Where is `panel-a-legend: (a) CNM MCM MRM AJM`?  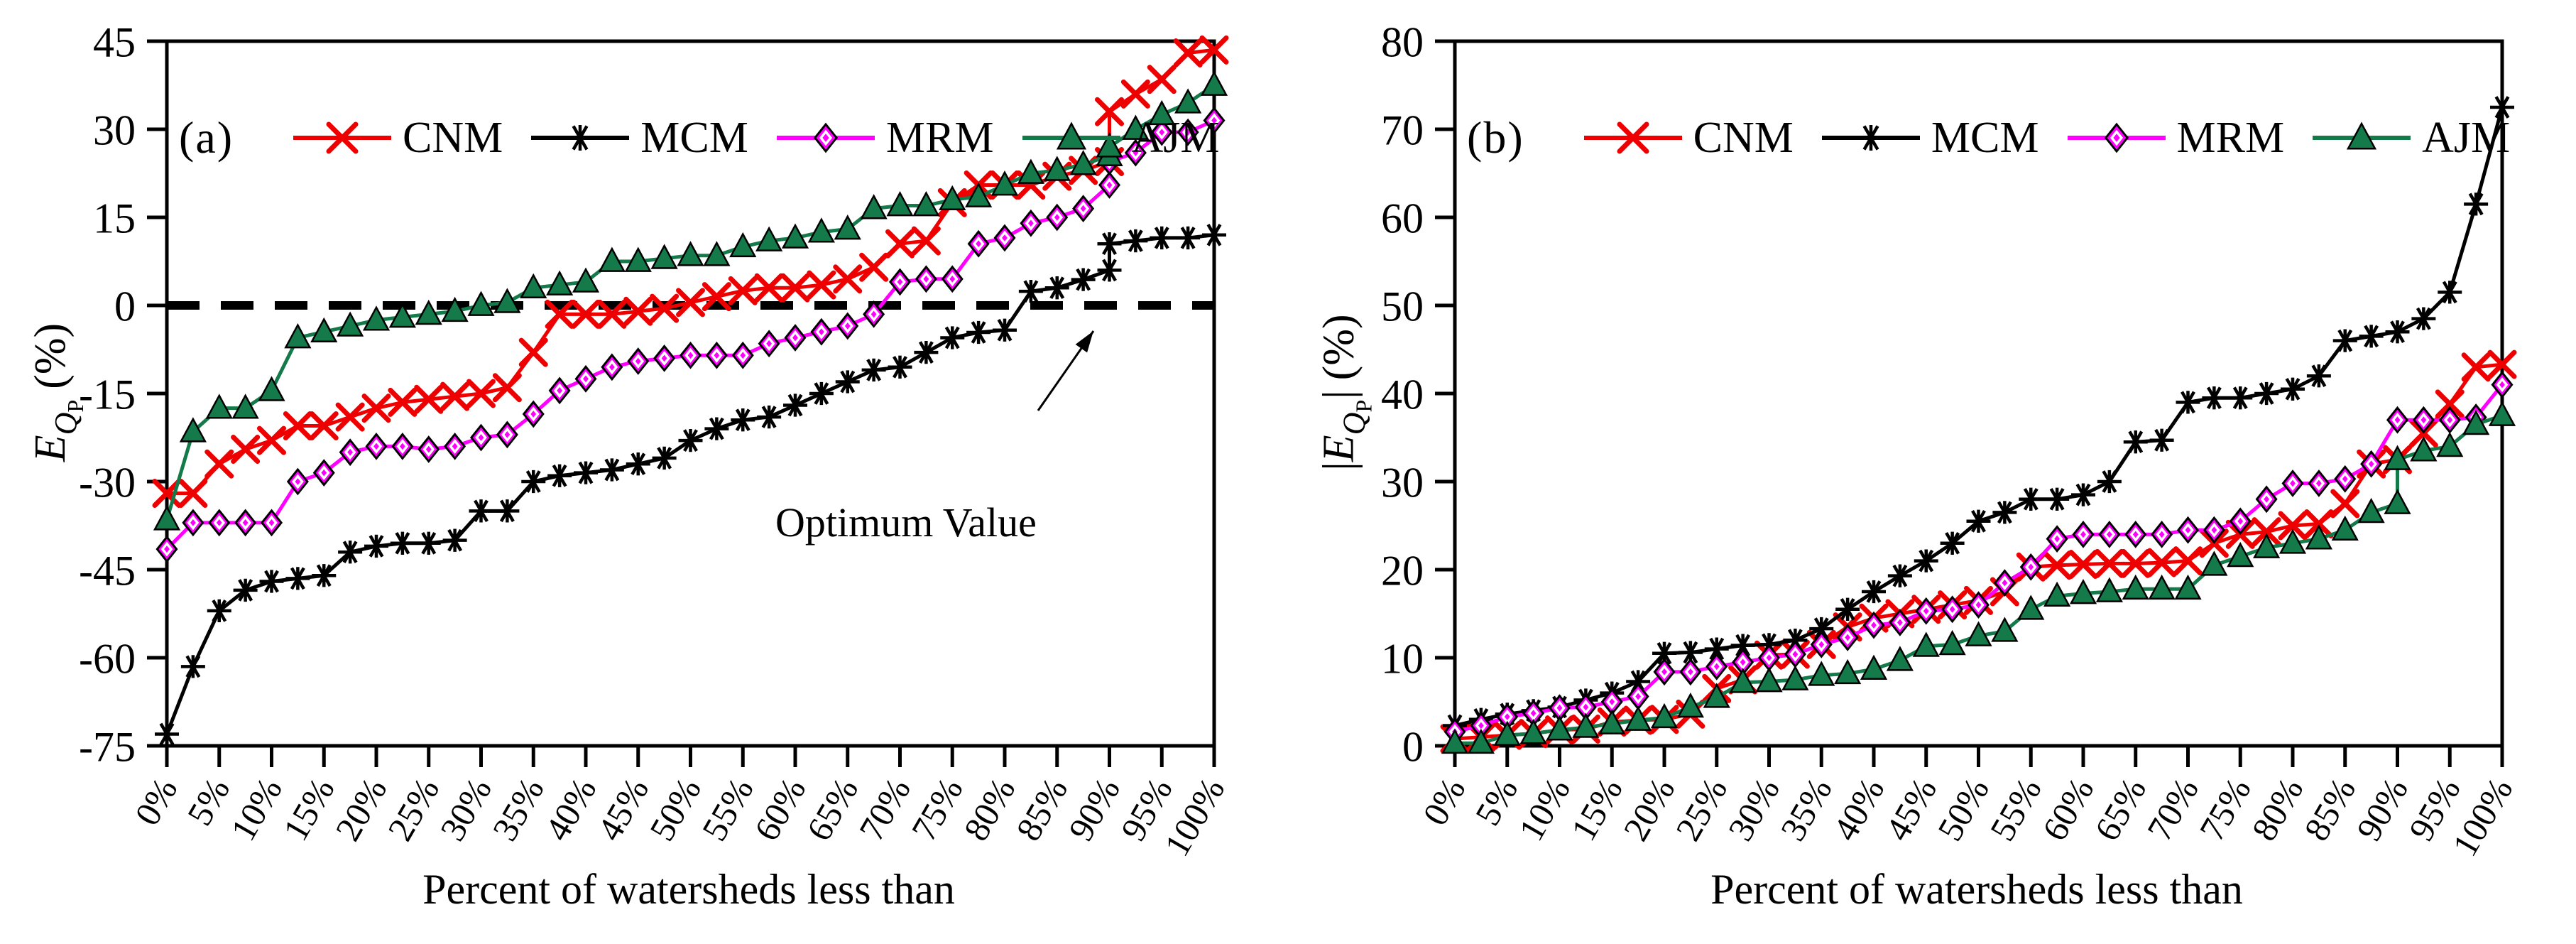
panel-a-legend: (a) CNM MCM MRM AJM is located at coordinates (699, 137).